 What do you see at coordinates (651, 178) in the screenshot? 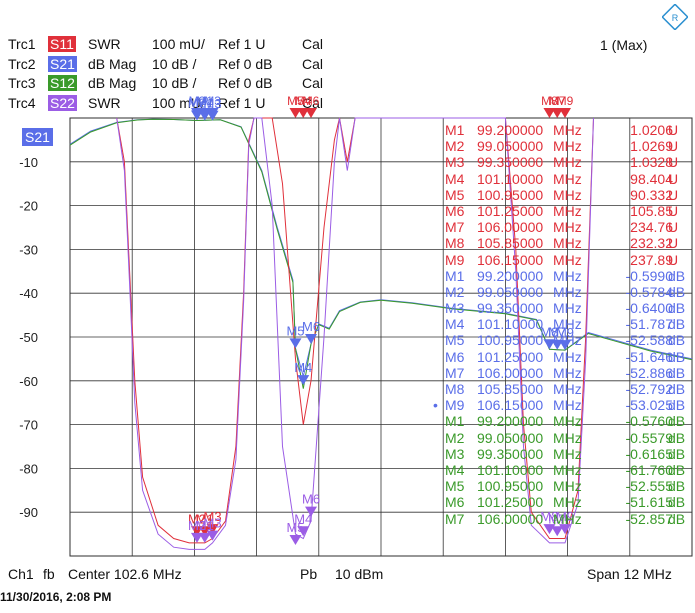
I see `marker-value: 98.404` at bounding box center [651, 178].